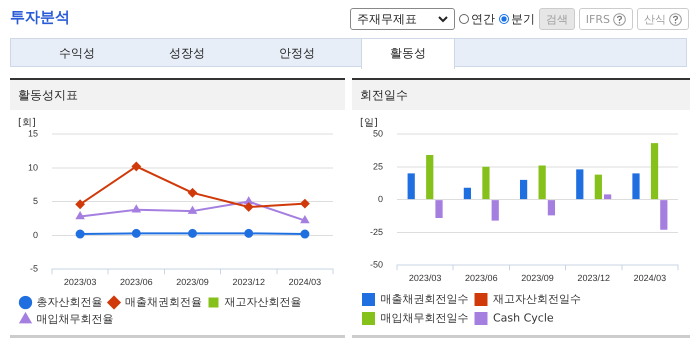 The height and width of the screenshot is (342, 697). Describe the element at coordinates (369, 123) in the screenshot. I see `y-axis-title: [일]` at that location.